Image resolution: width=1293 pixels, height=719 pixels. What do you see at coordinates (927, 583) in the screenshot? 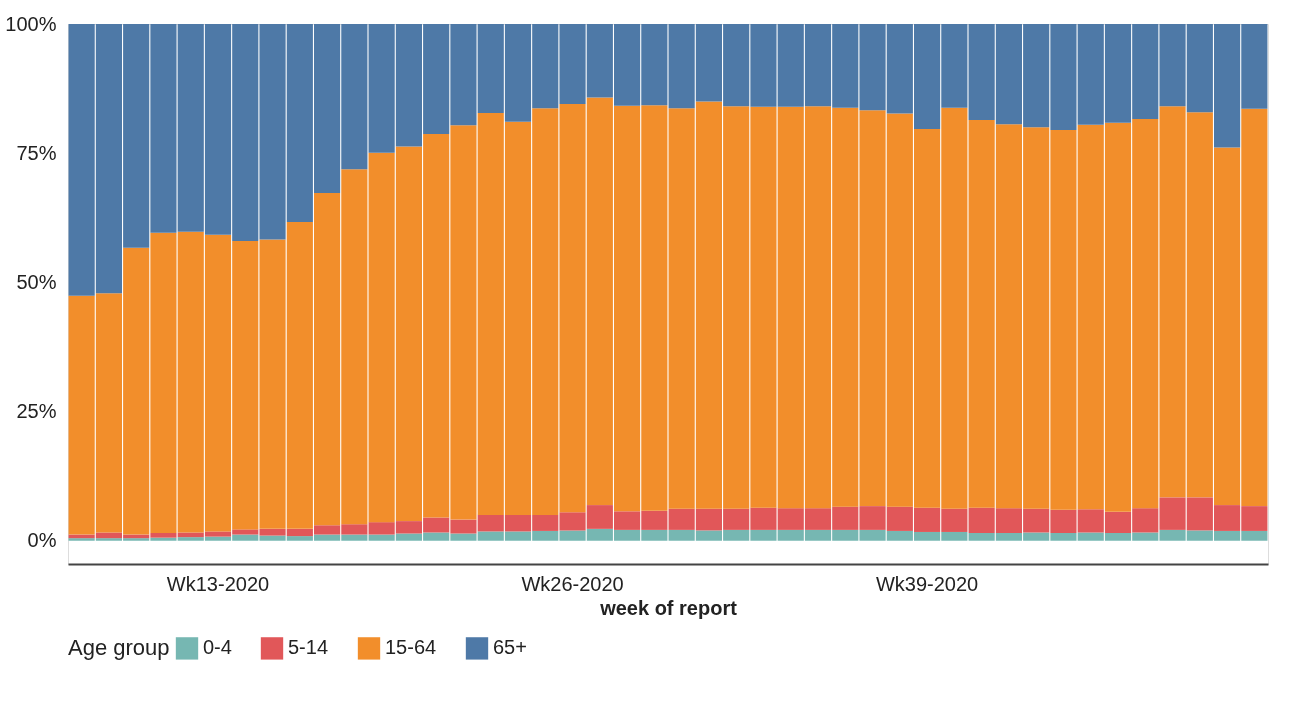
I see `x-tick-label: Wk39-2020` at bounding box center [927, 583].